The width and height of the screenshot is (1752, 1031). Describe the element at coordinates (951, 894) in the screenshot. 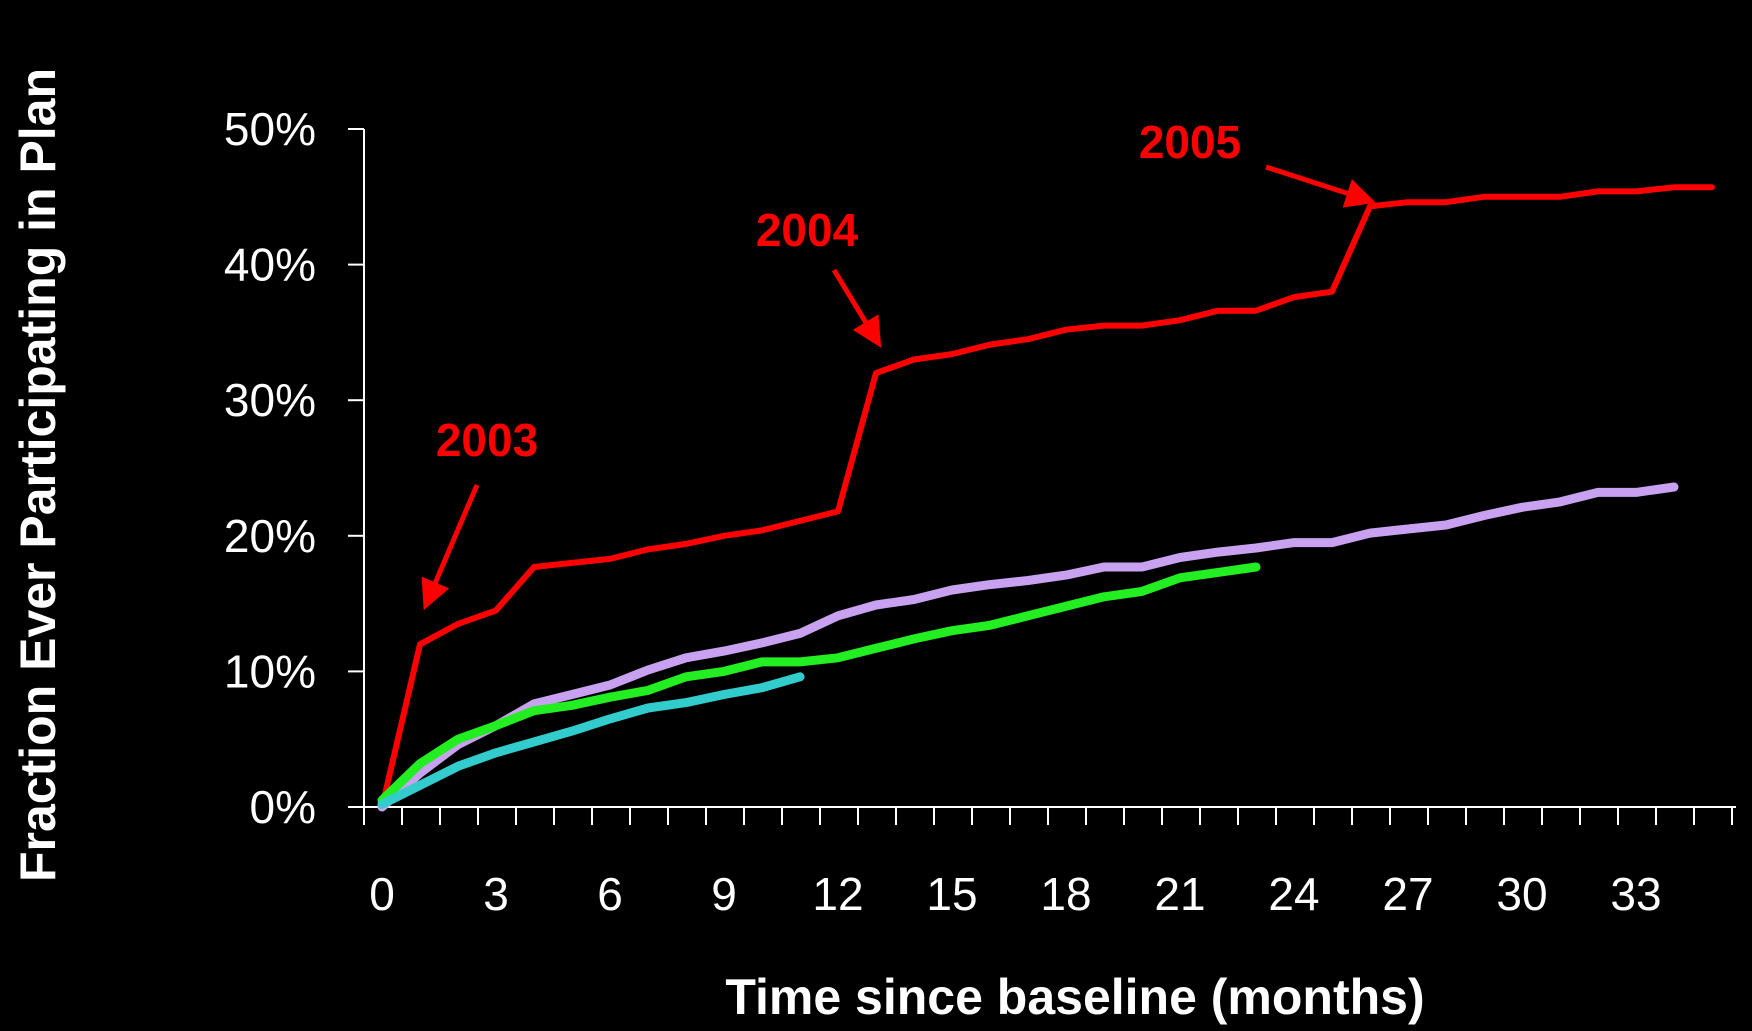

I see `x-tick-label: 15` at that location.